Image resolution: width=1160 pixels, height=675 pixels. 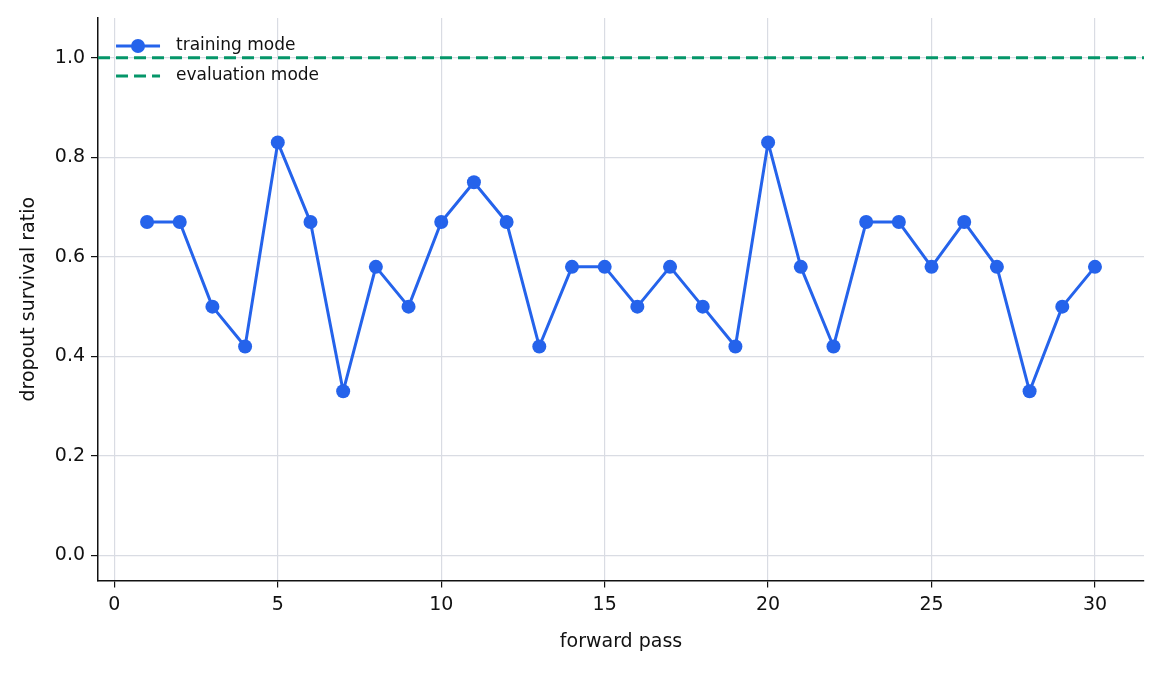 What do you see at coordinates (277, 602) in the screenshot?
I see `x-tick-label: 5` at bounding box center [277, 602].